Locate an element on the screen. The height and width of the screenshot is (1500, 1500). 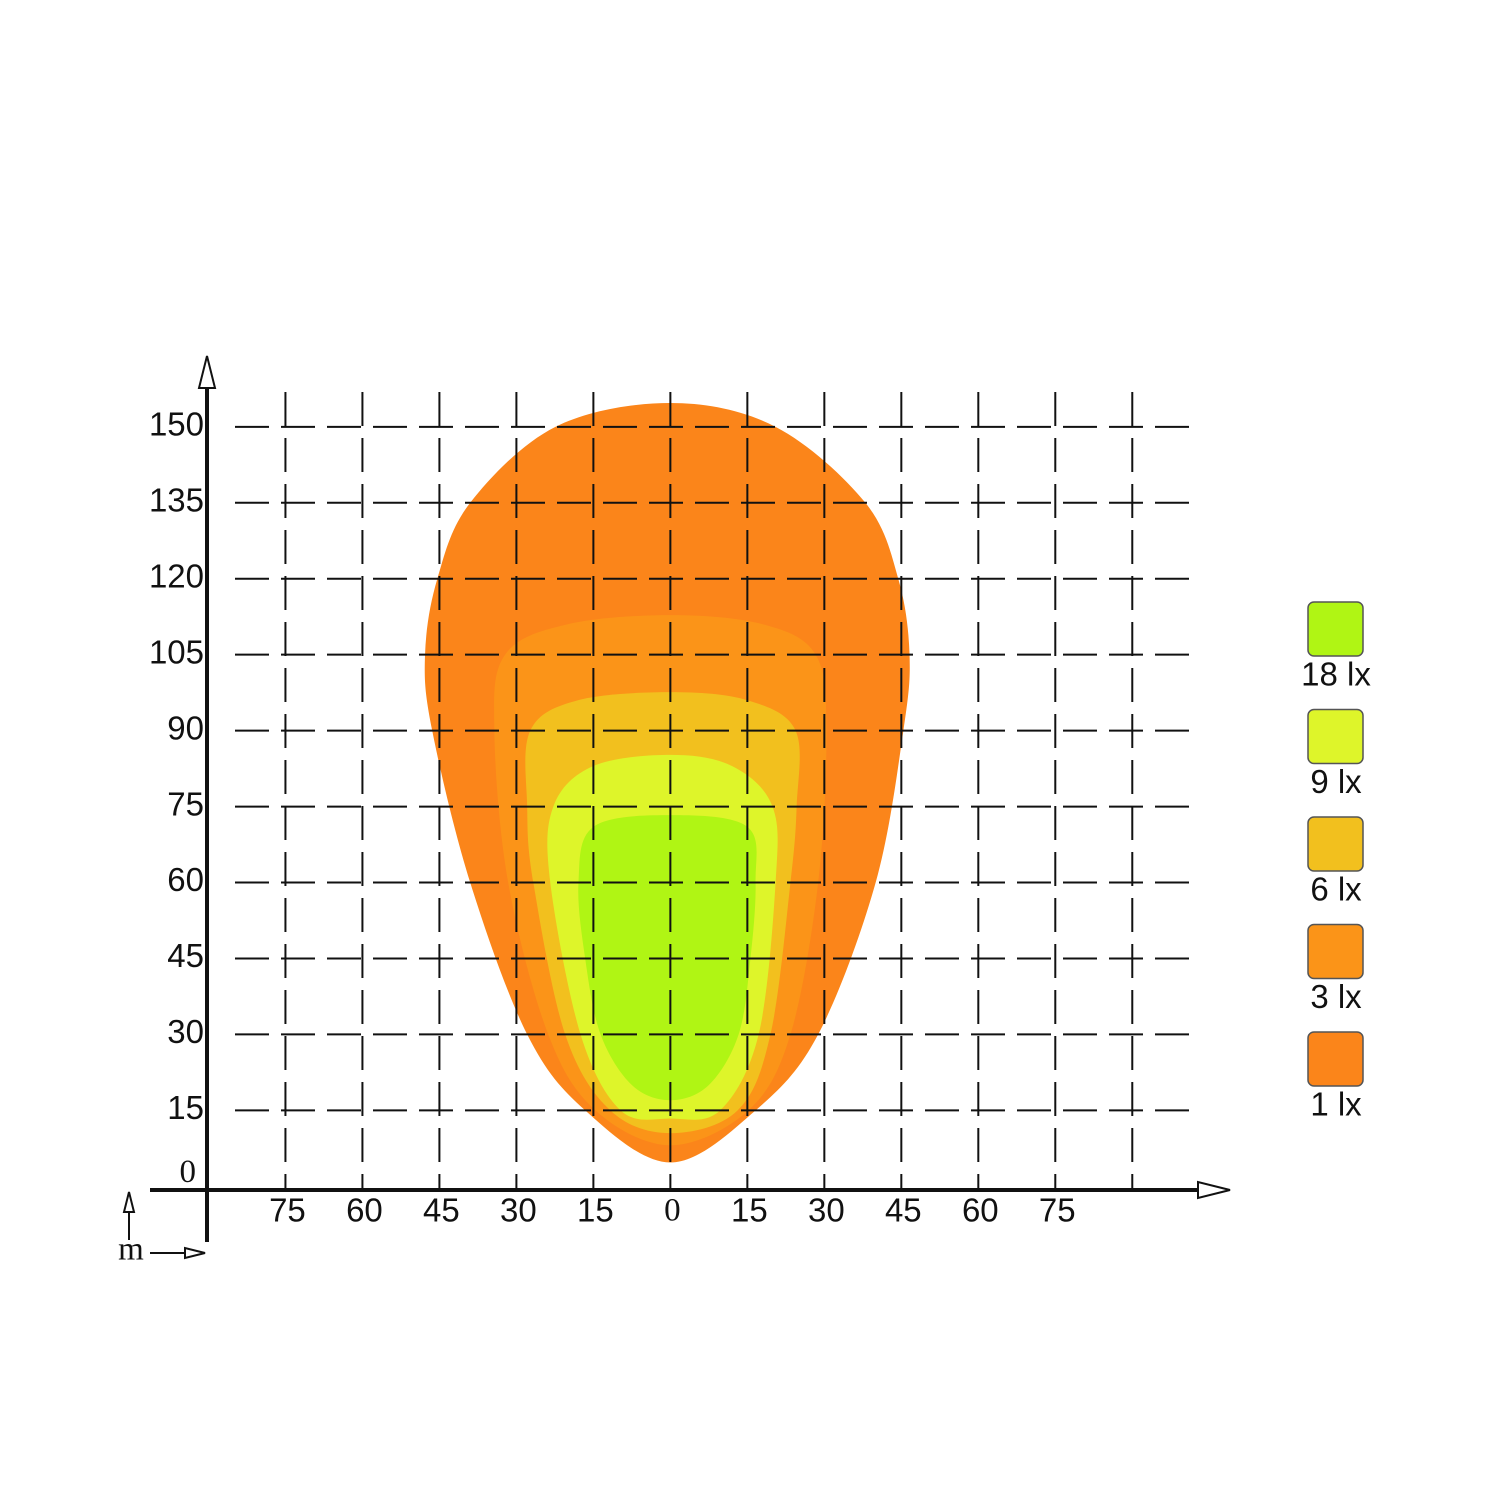
y-tick-label: 150 is located at coordinates (176, 424).